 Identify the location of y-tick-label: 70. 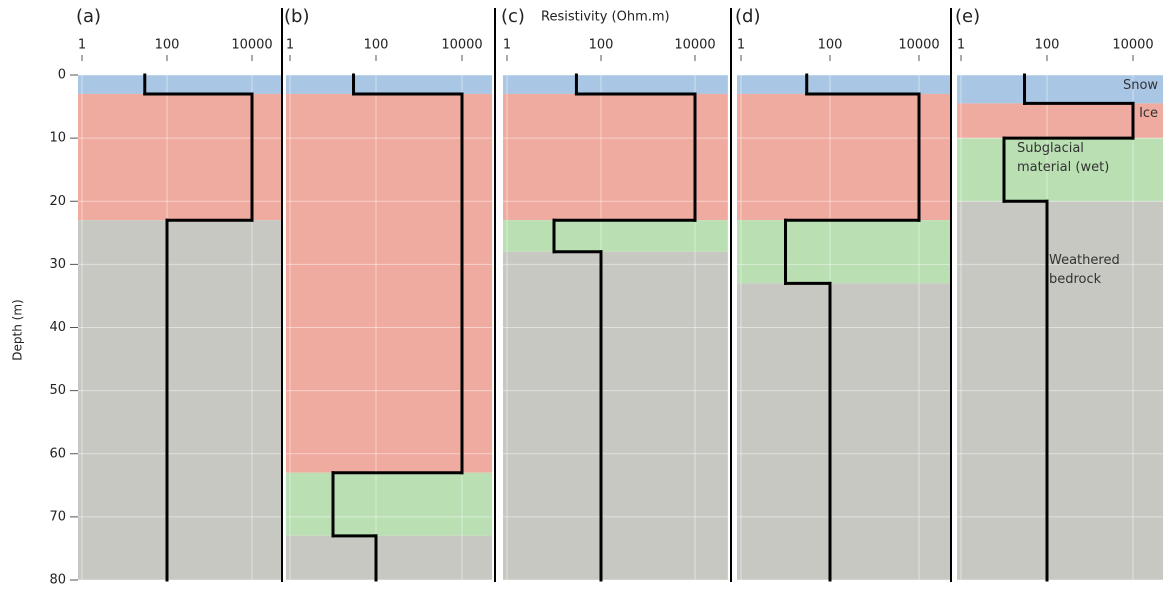
(57, 516).